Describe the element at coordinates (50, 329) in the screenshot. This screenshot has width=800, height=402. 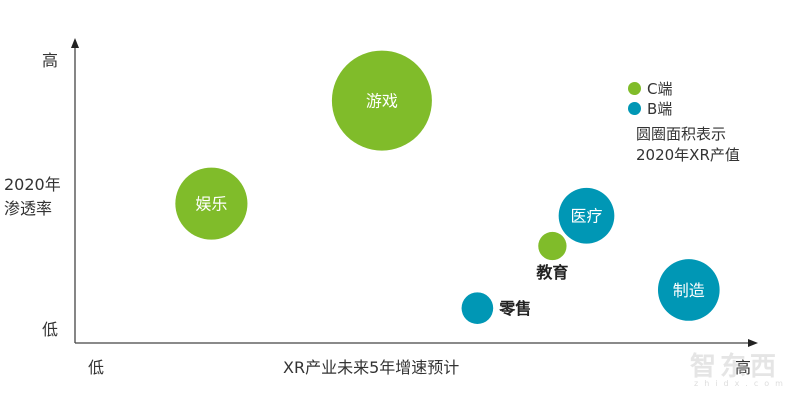
I see `y-tick-low: 低` at that location.